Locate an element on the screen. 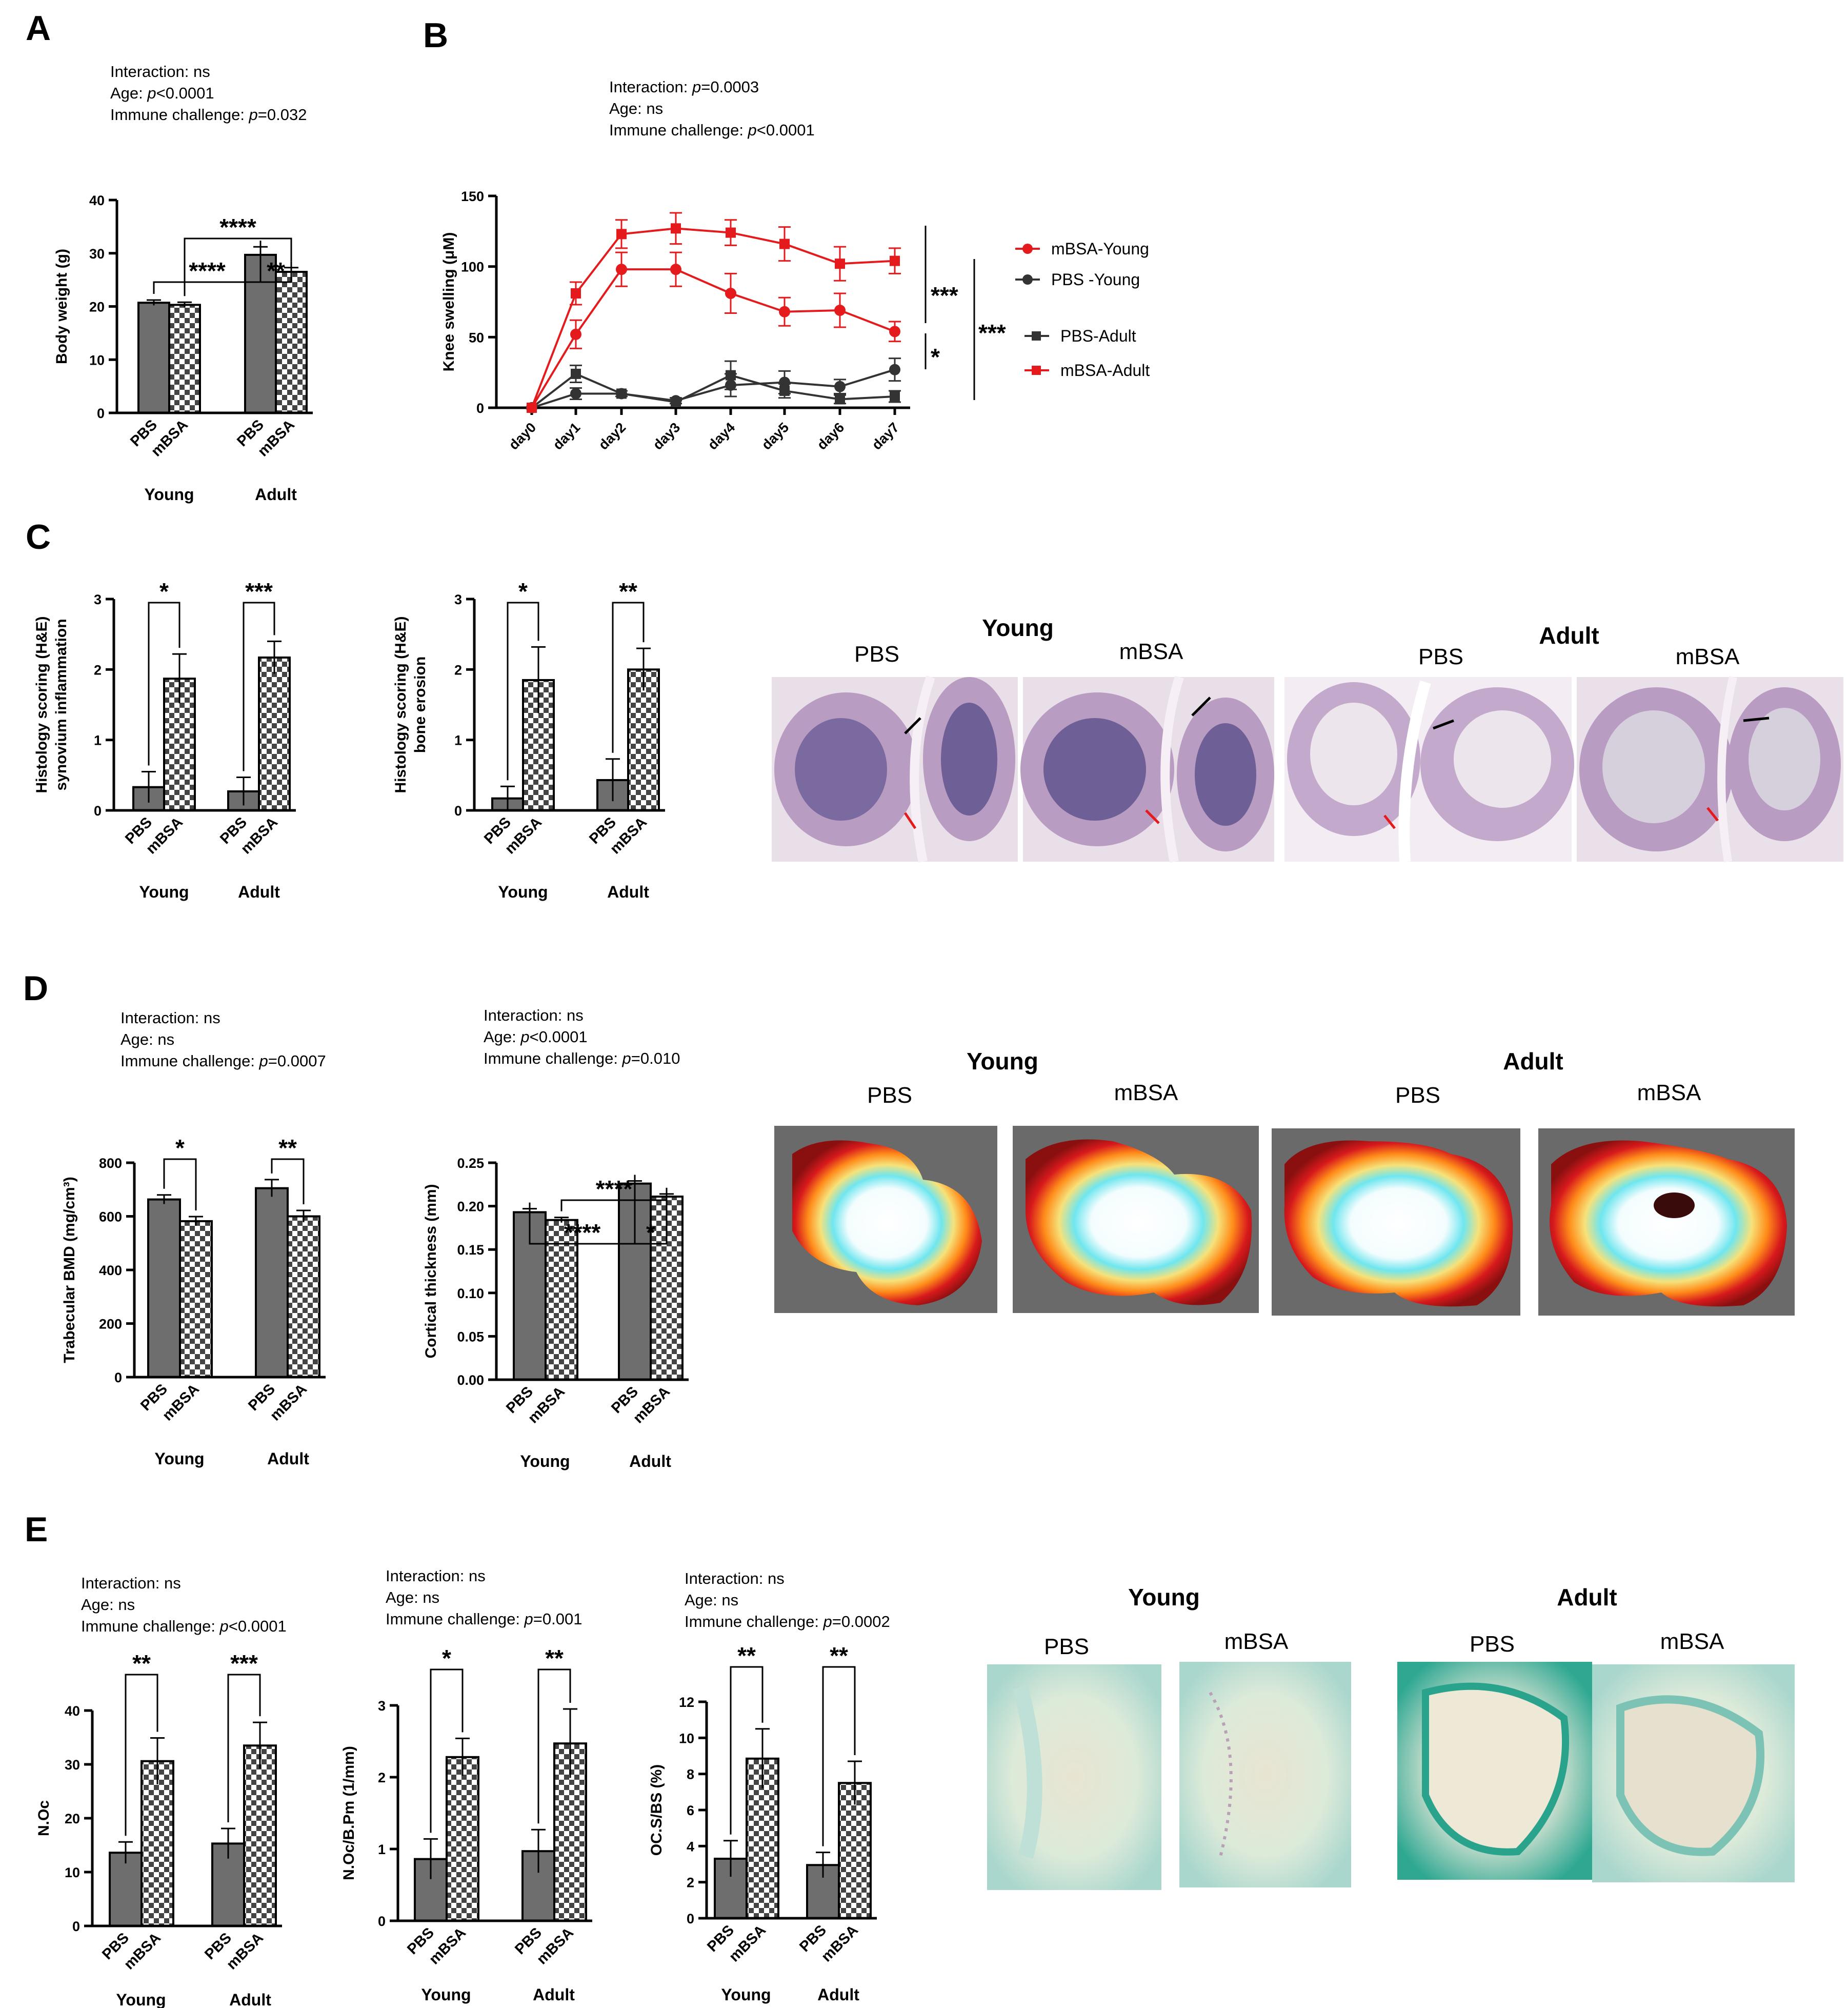  legend-label: mBSA-Adult is located at coordinates (1105, 370).